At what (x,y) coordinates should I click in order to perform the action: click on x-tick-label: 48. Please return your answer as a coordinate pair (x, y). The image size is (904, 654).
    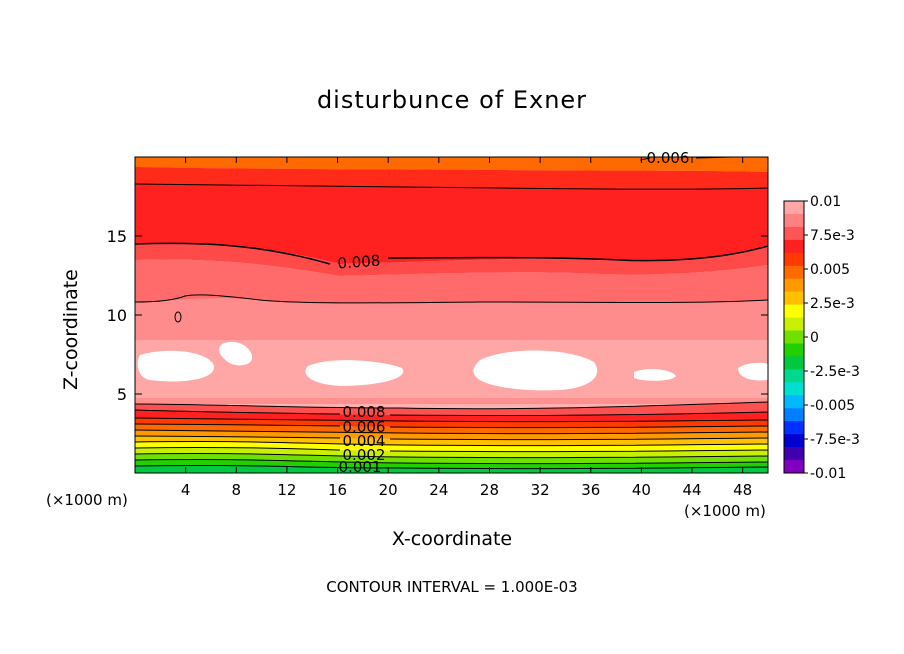
    Looking at the image, I should click on (742, 490).